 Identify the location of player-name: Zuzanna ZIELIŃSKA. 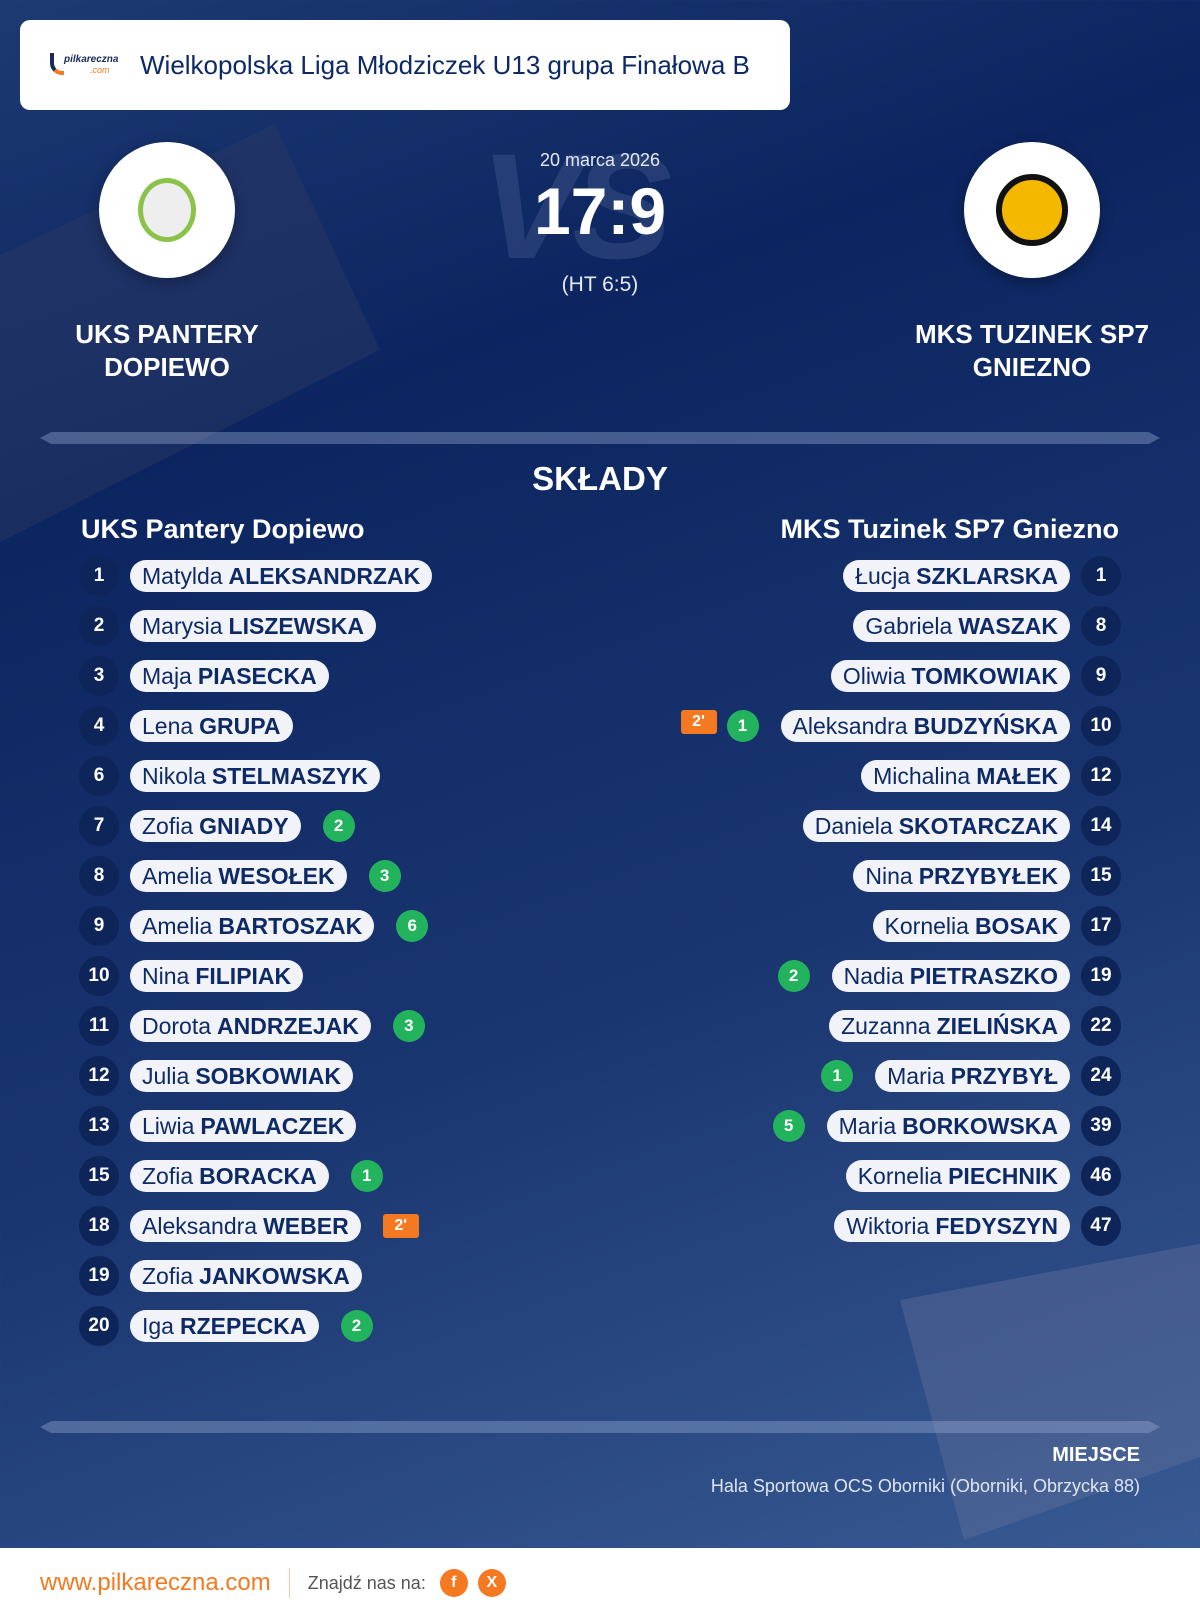
(949, 1026).